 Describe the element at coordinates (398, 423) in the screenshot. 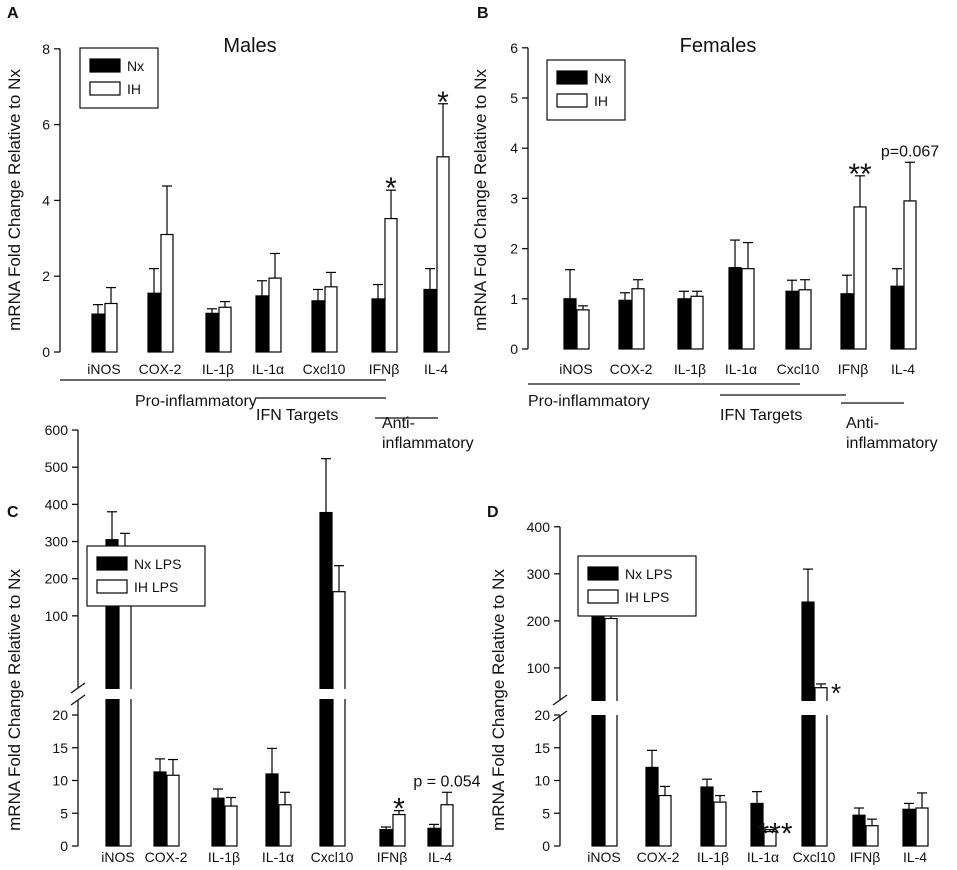

I see `group-label: Anti-` at that location.